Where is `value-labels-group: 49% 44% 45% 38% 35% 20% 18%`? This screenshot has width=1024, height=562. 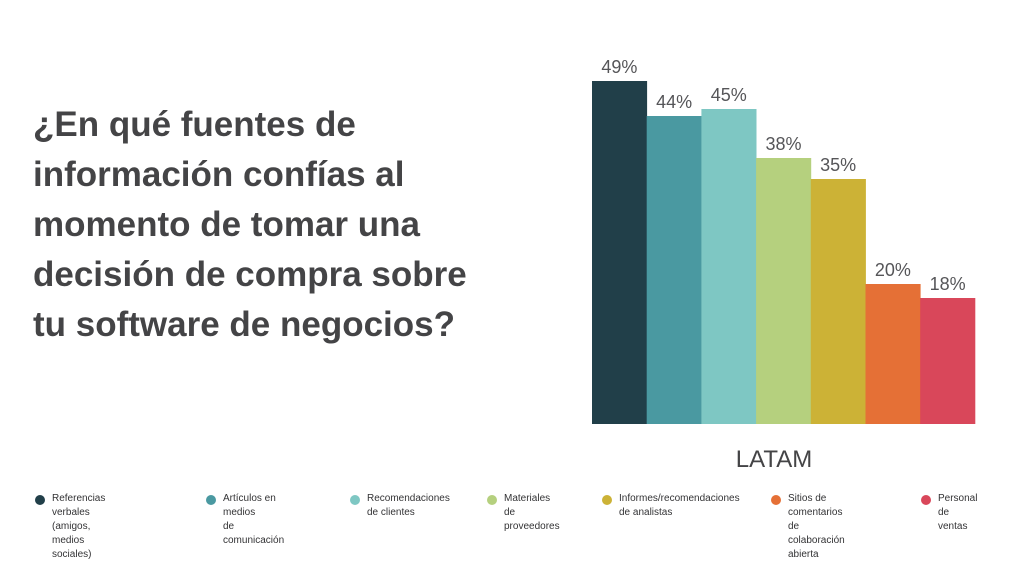
value-labels-group: 49% 44% 45% 38% 35% 20% 18% is located at coordinates (783, 175).